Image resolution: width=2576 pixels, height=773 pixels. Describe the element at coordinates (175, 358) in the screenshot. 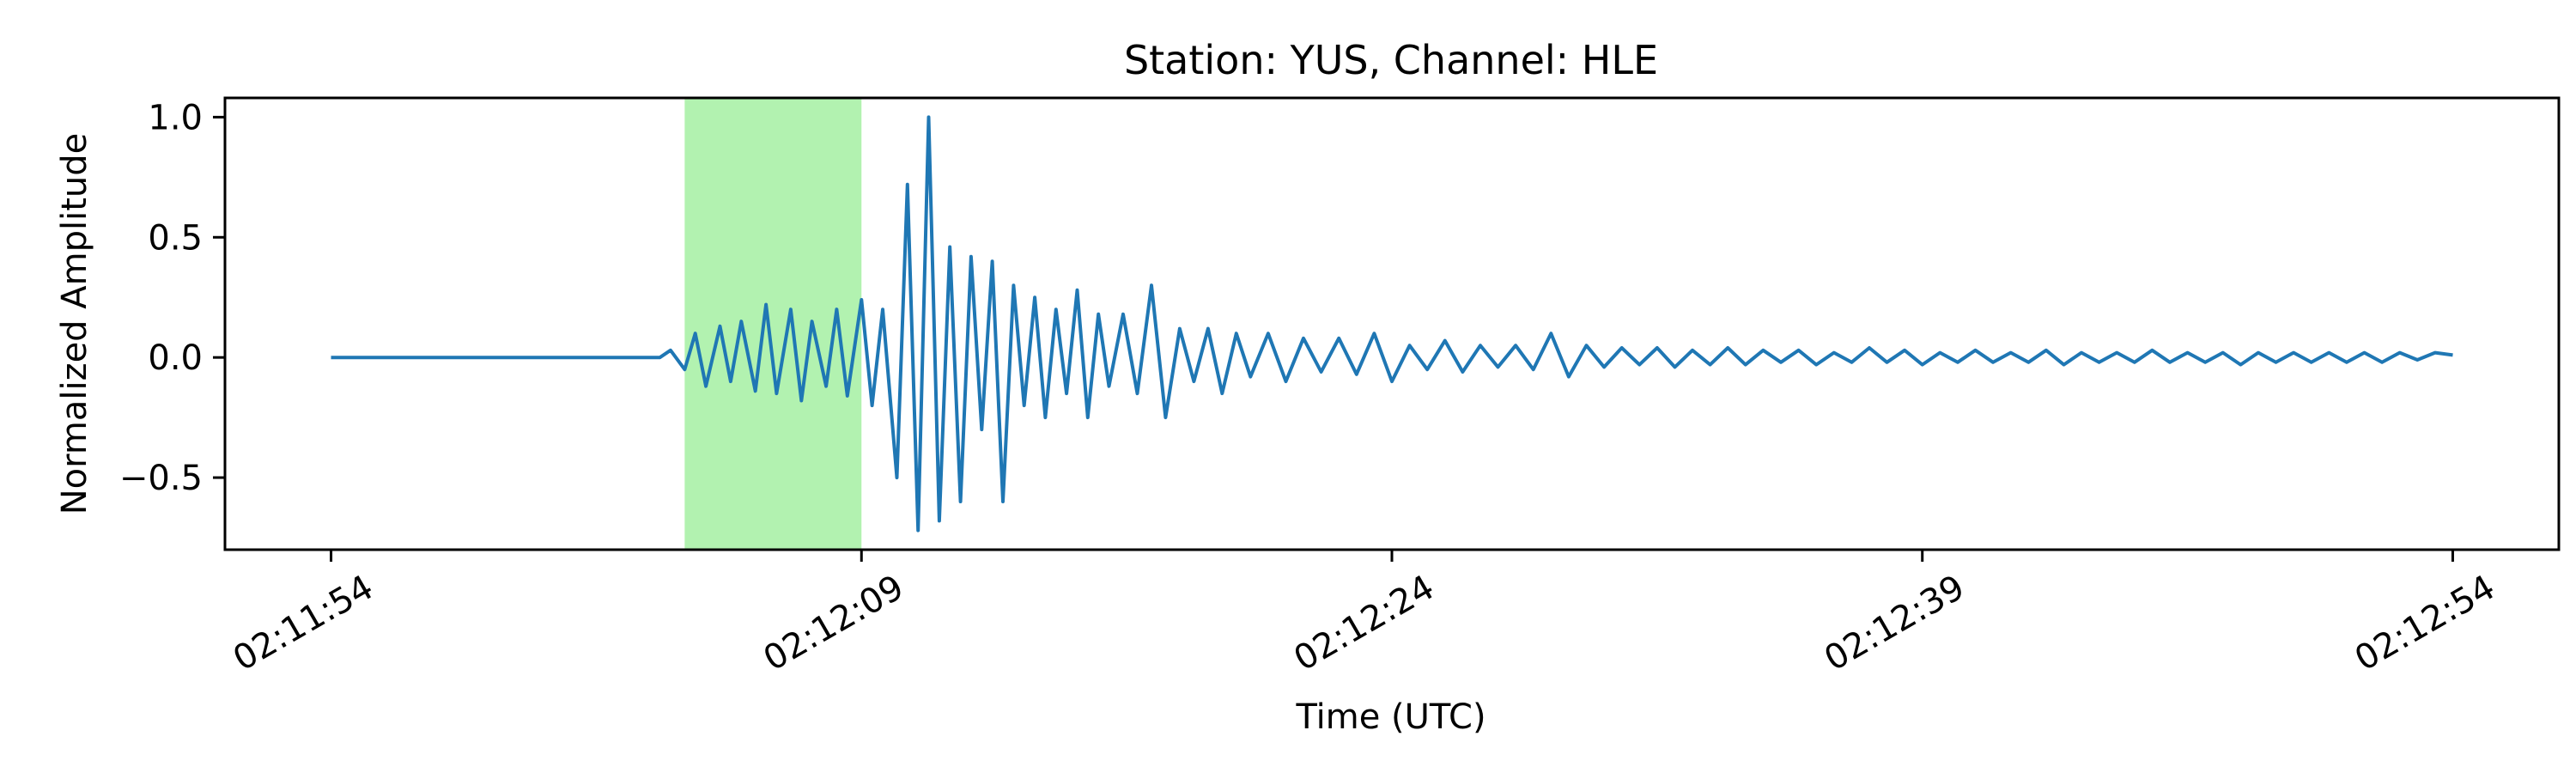

I see `y-tick-label: 0.0` at that location.